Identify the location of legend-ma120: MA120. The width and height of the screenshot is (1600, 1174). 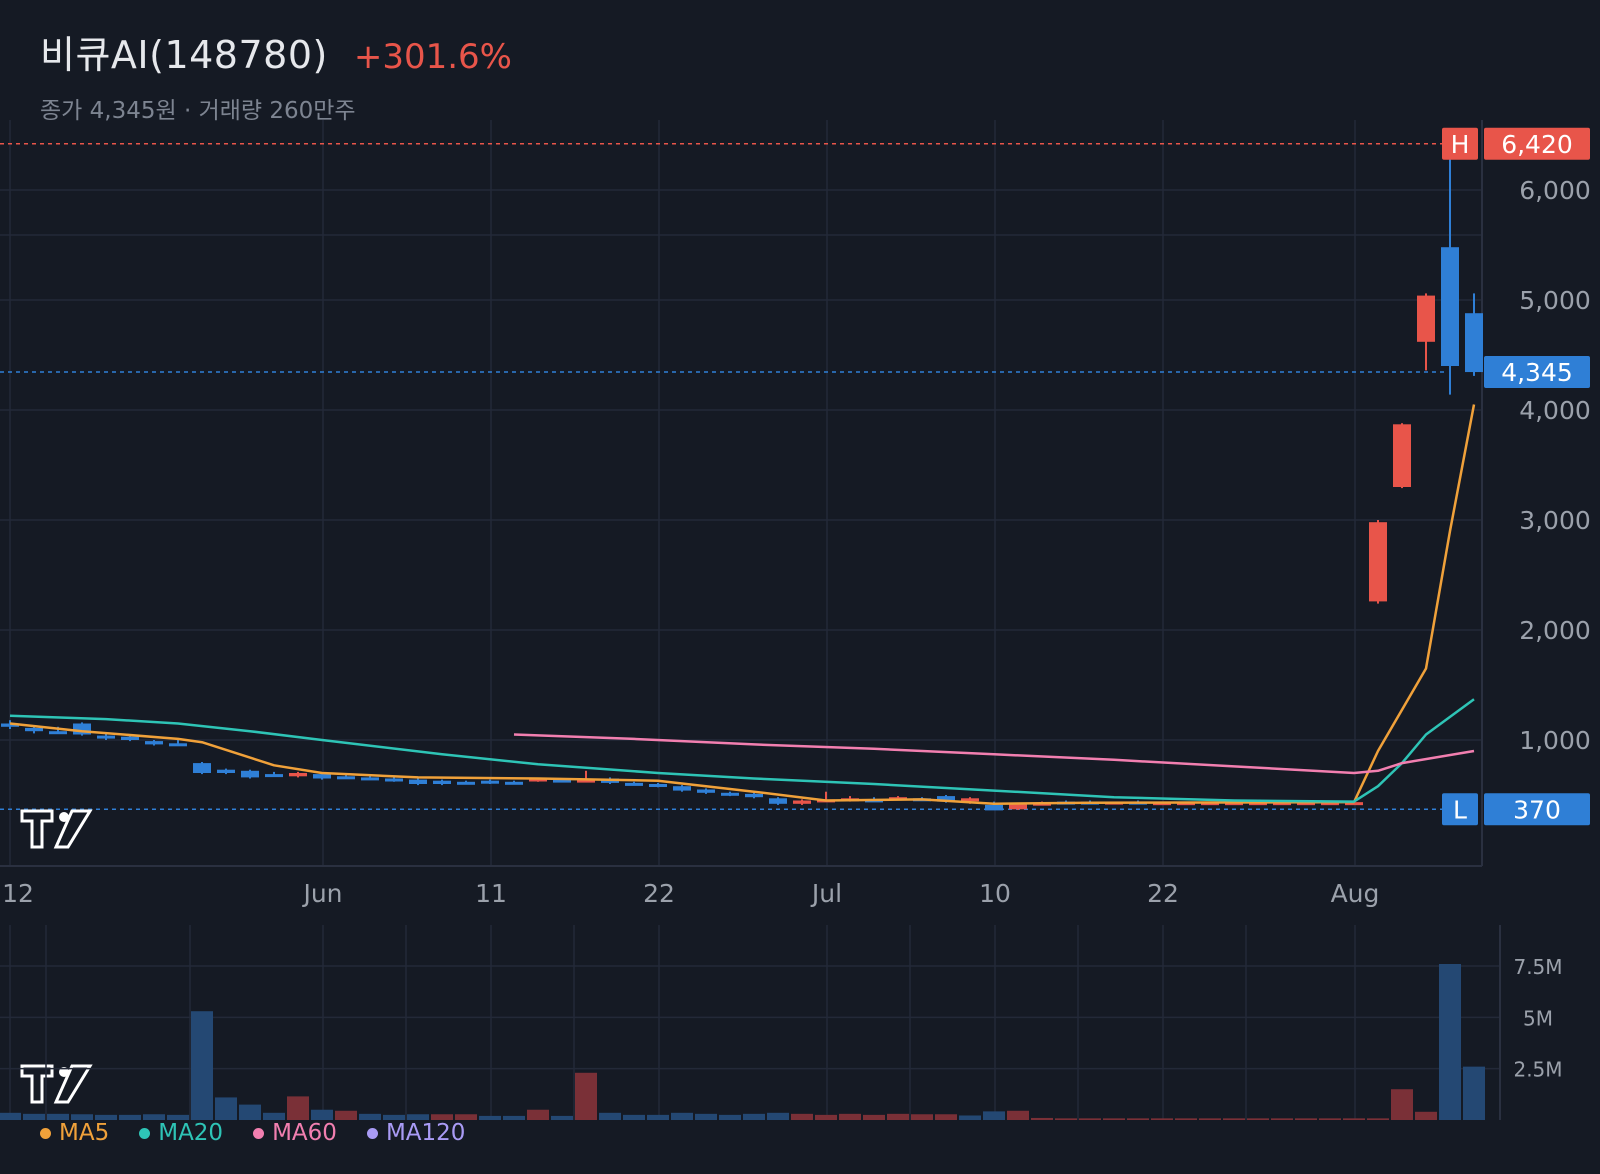
(416, 1133).